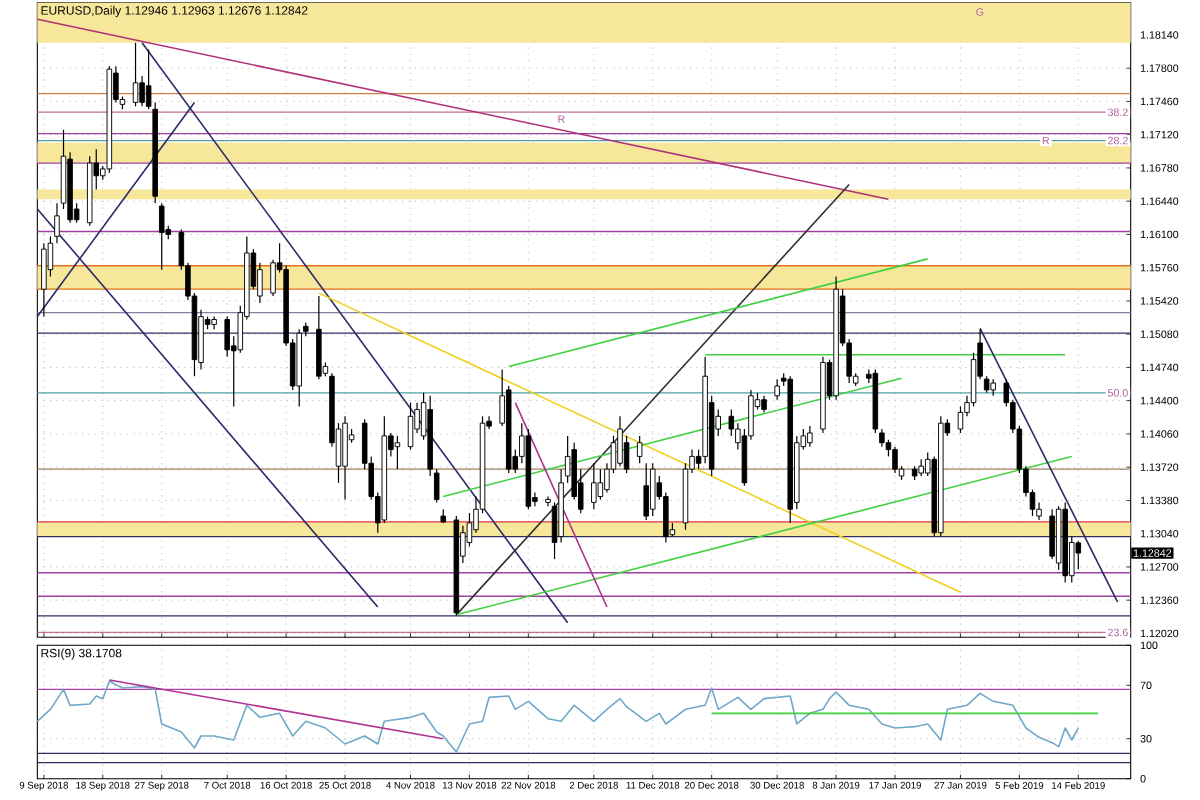  I want to click on line-series, so click(558, 716).